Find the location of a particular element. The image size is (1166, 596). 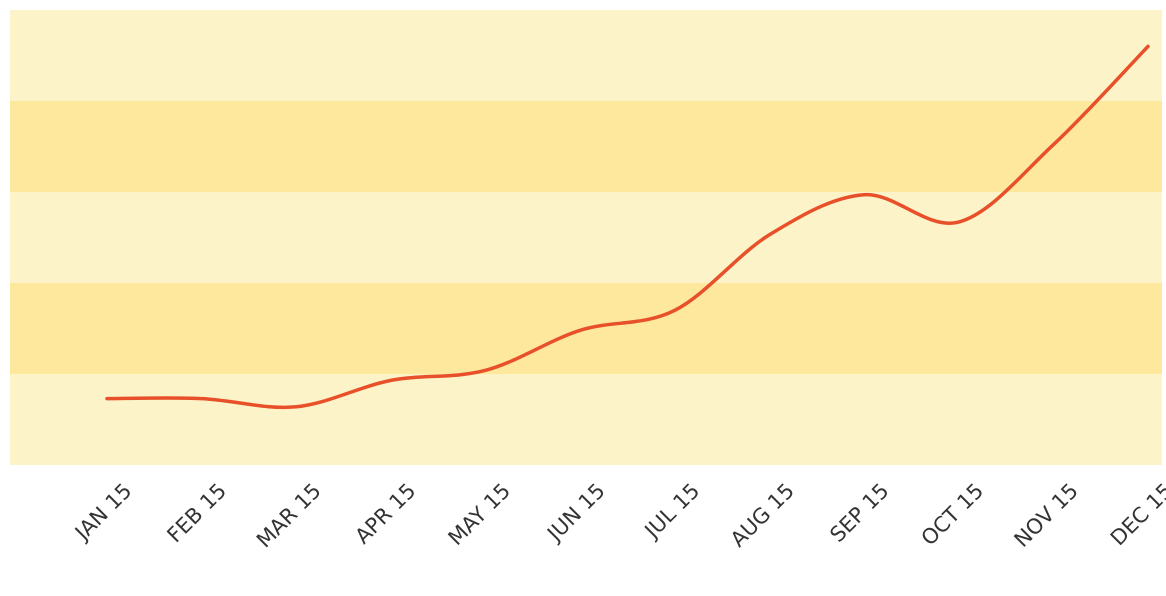

x-tick-label: AUG 15 is located at coordinates (762, 515).